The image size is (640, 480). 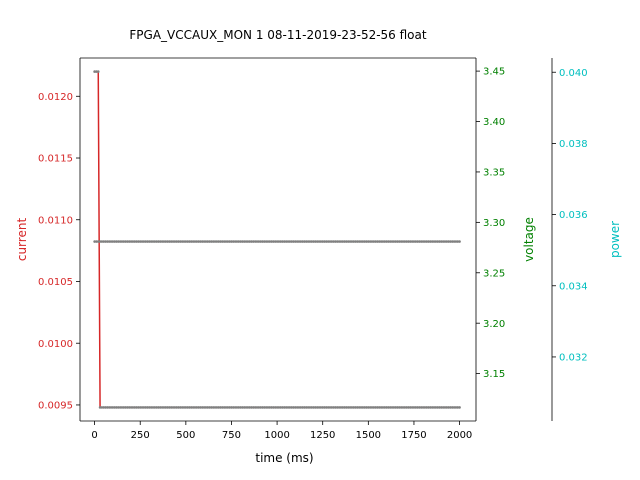 What do you see at coordinates (140, 435) in the screenshot?
I see `x-tick-label: 250` at bounding box center [140, 435].